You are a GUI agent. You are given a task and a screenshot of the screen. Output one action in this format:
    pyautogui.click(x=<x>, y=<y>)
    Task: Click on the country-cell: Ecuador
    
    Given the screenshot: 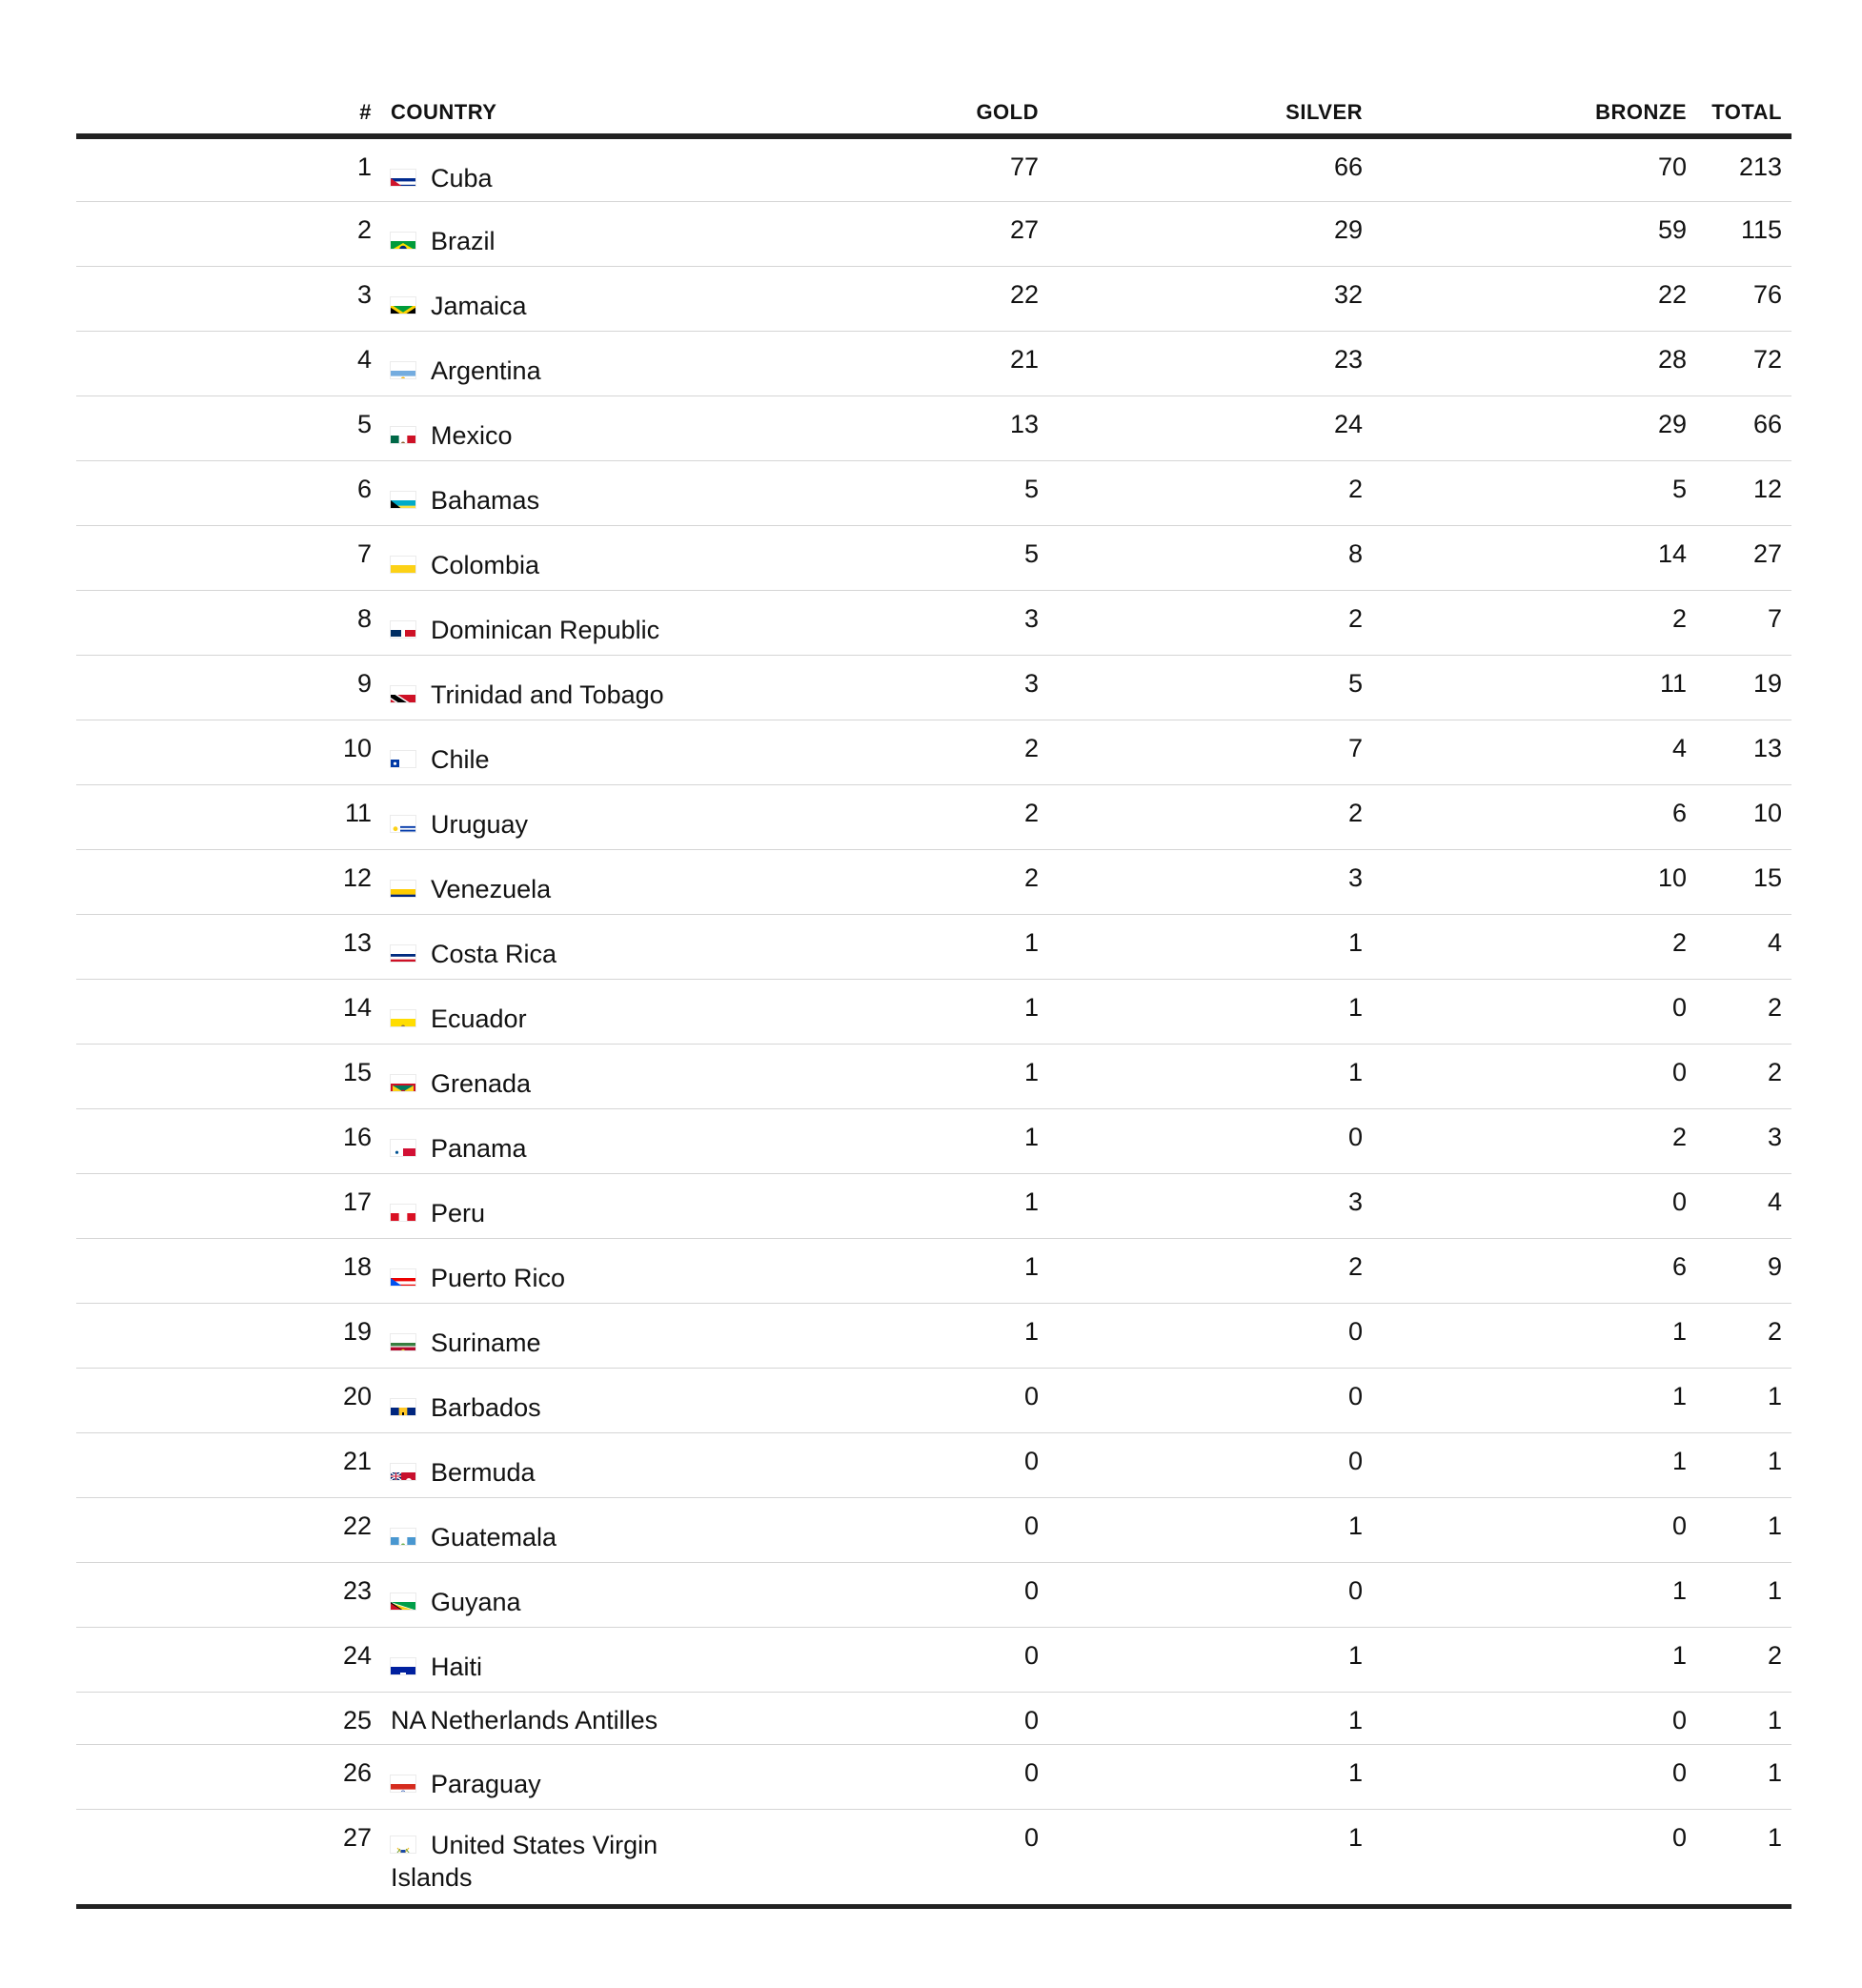 What is the action you would take?
    pyautogui.click(x=567, y=1012)
    